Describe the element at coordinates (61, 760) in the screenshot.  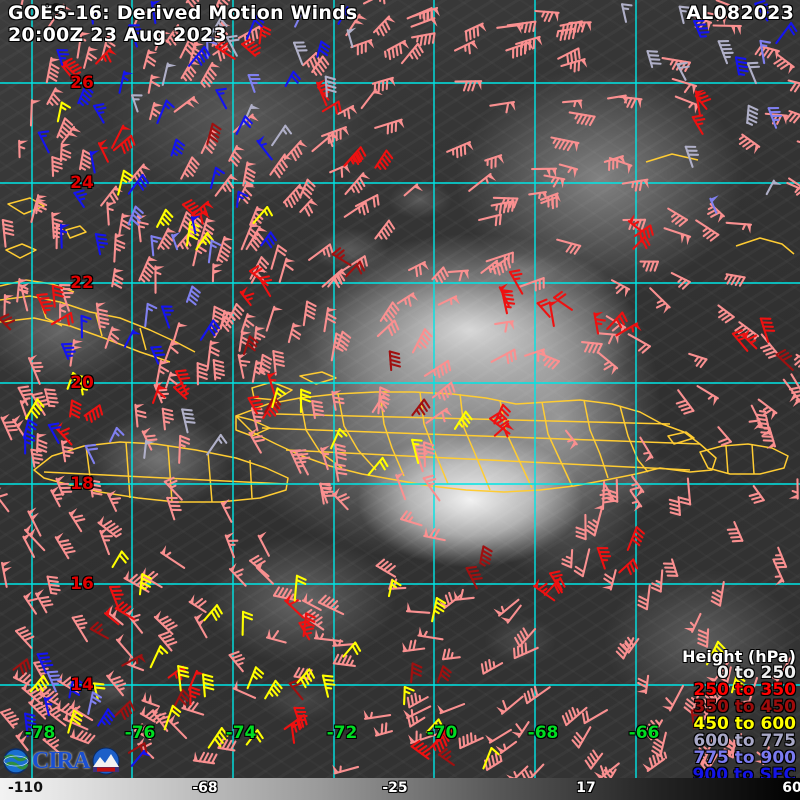
I see `cira-logo-text: CIRA` at that location.